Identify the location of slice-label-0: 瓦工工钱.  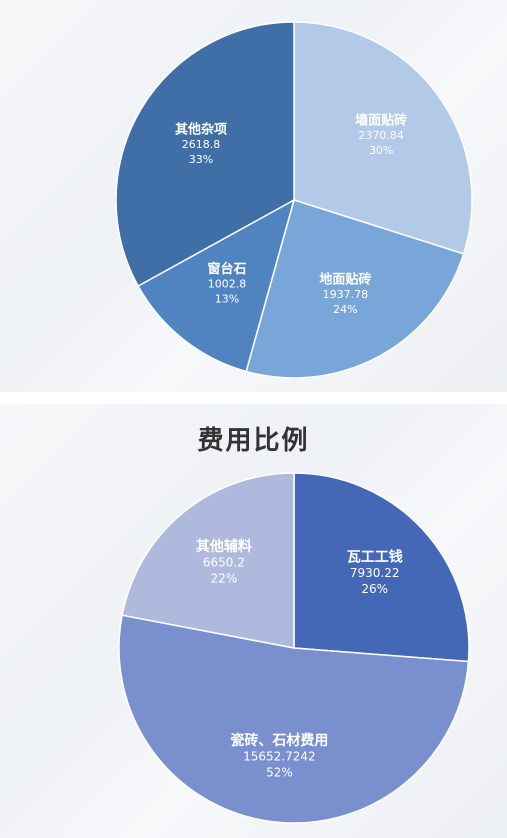
(375, 556).